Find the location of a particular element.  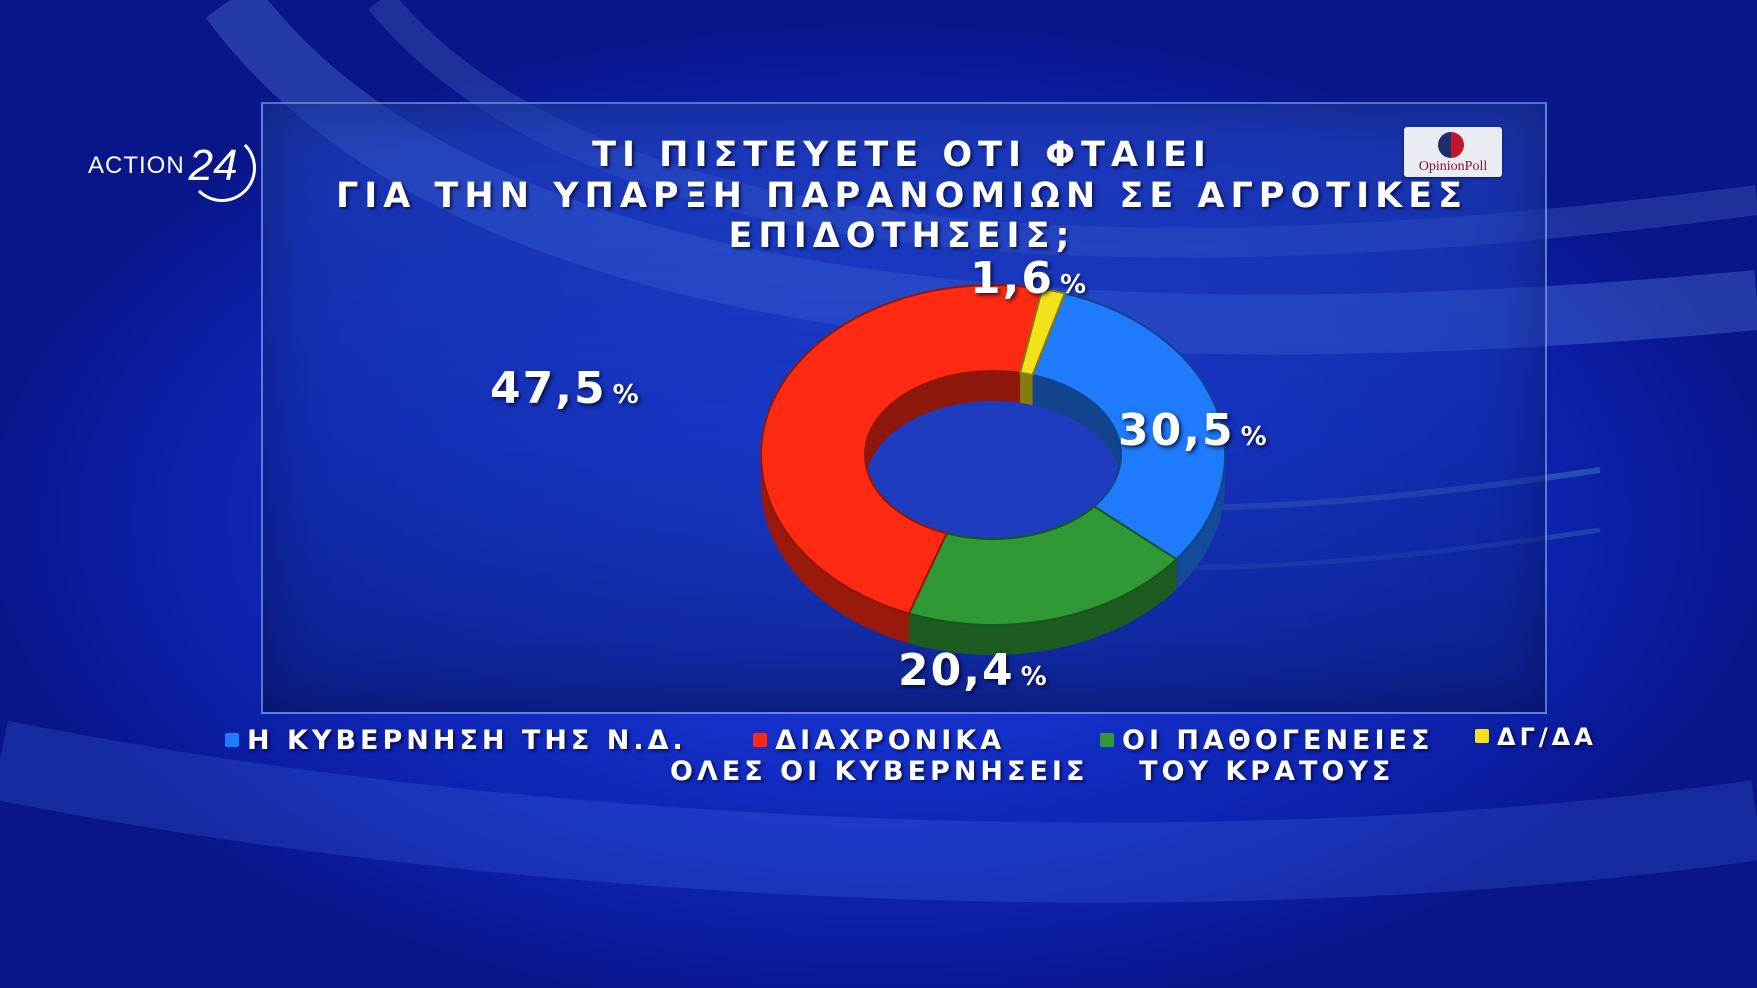

value-label-2: 47,5% is located at coordinates (565, 388).